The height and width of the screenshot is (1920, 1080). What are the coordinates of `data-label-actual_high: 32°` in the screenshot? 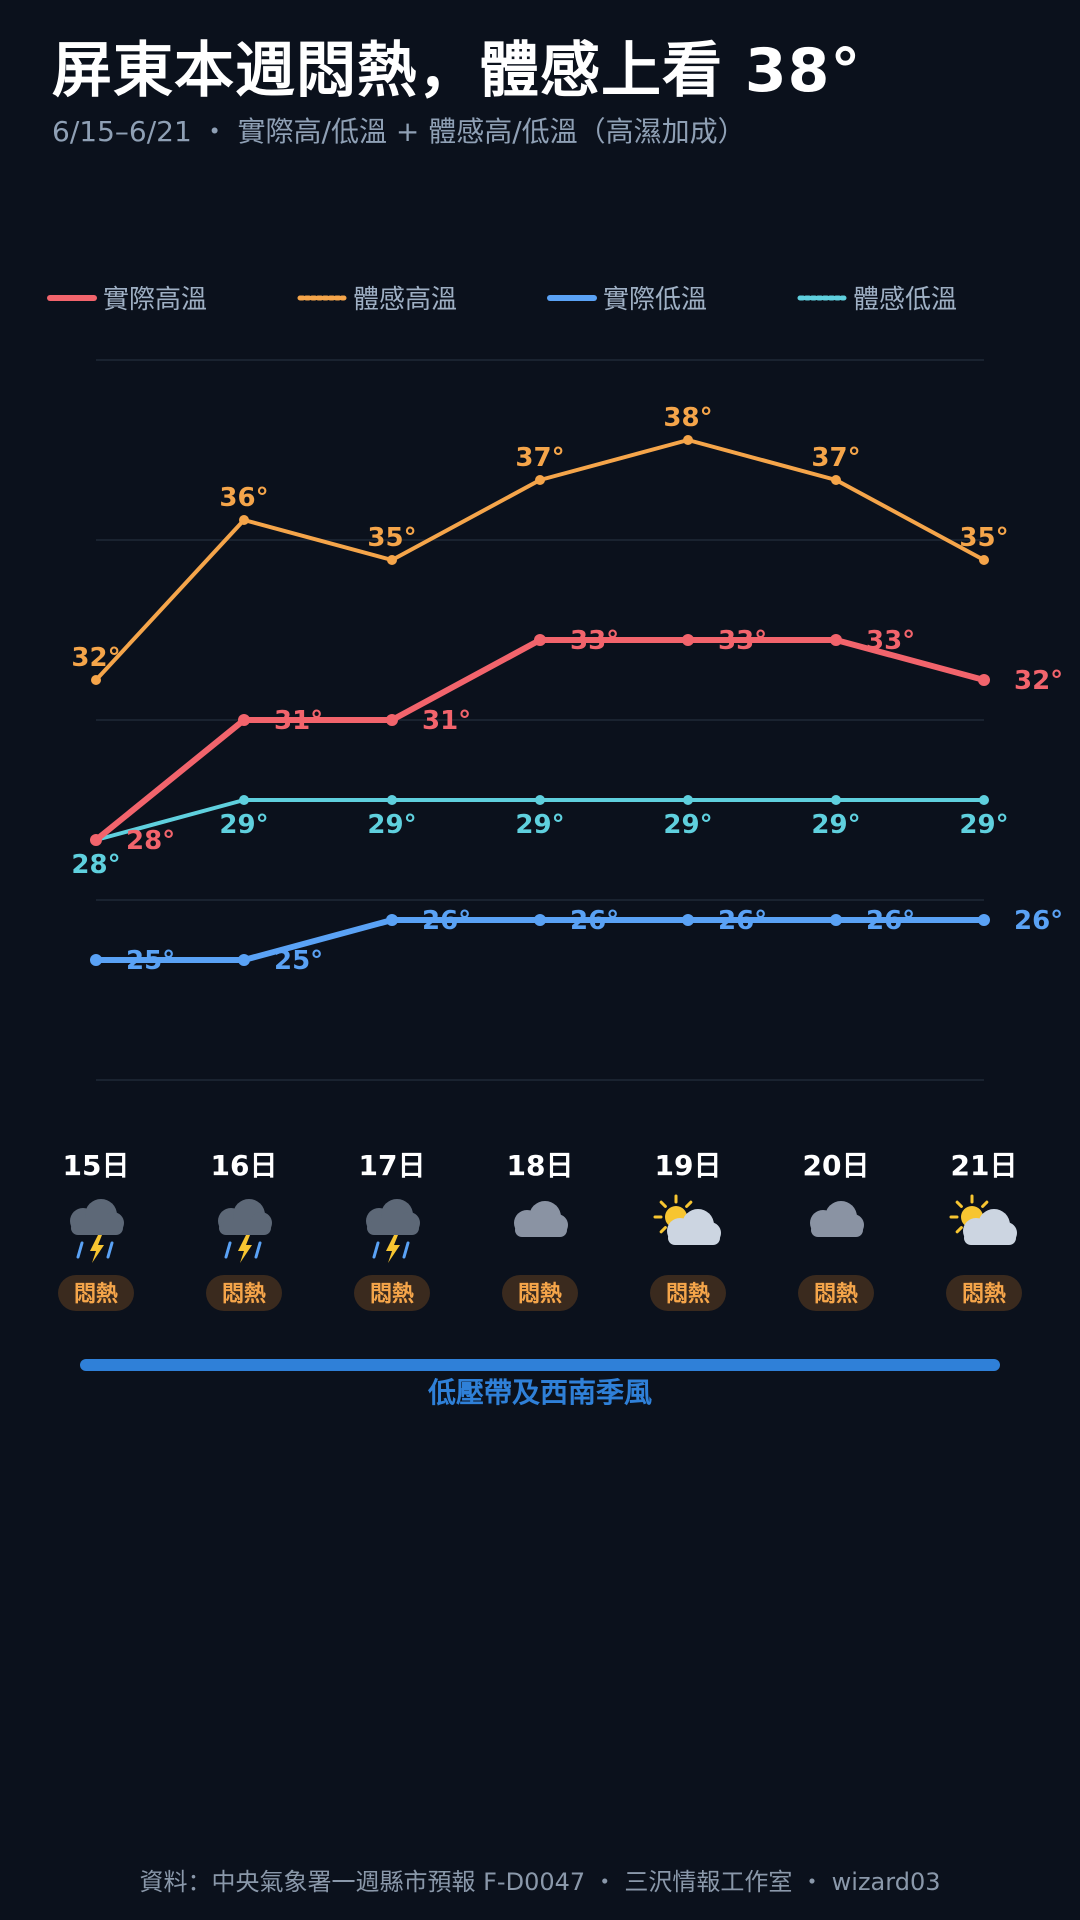 It's located at (1038, 681).